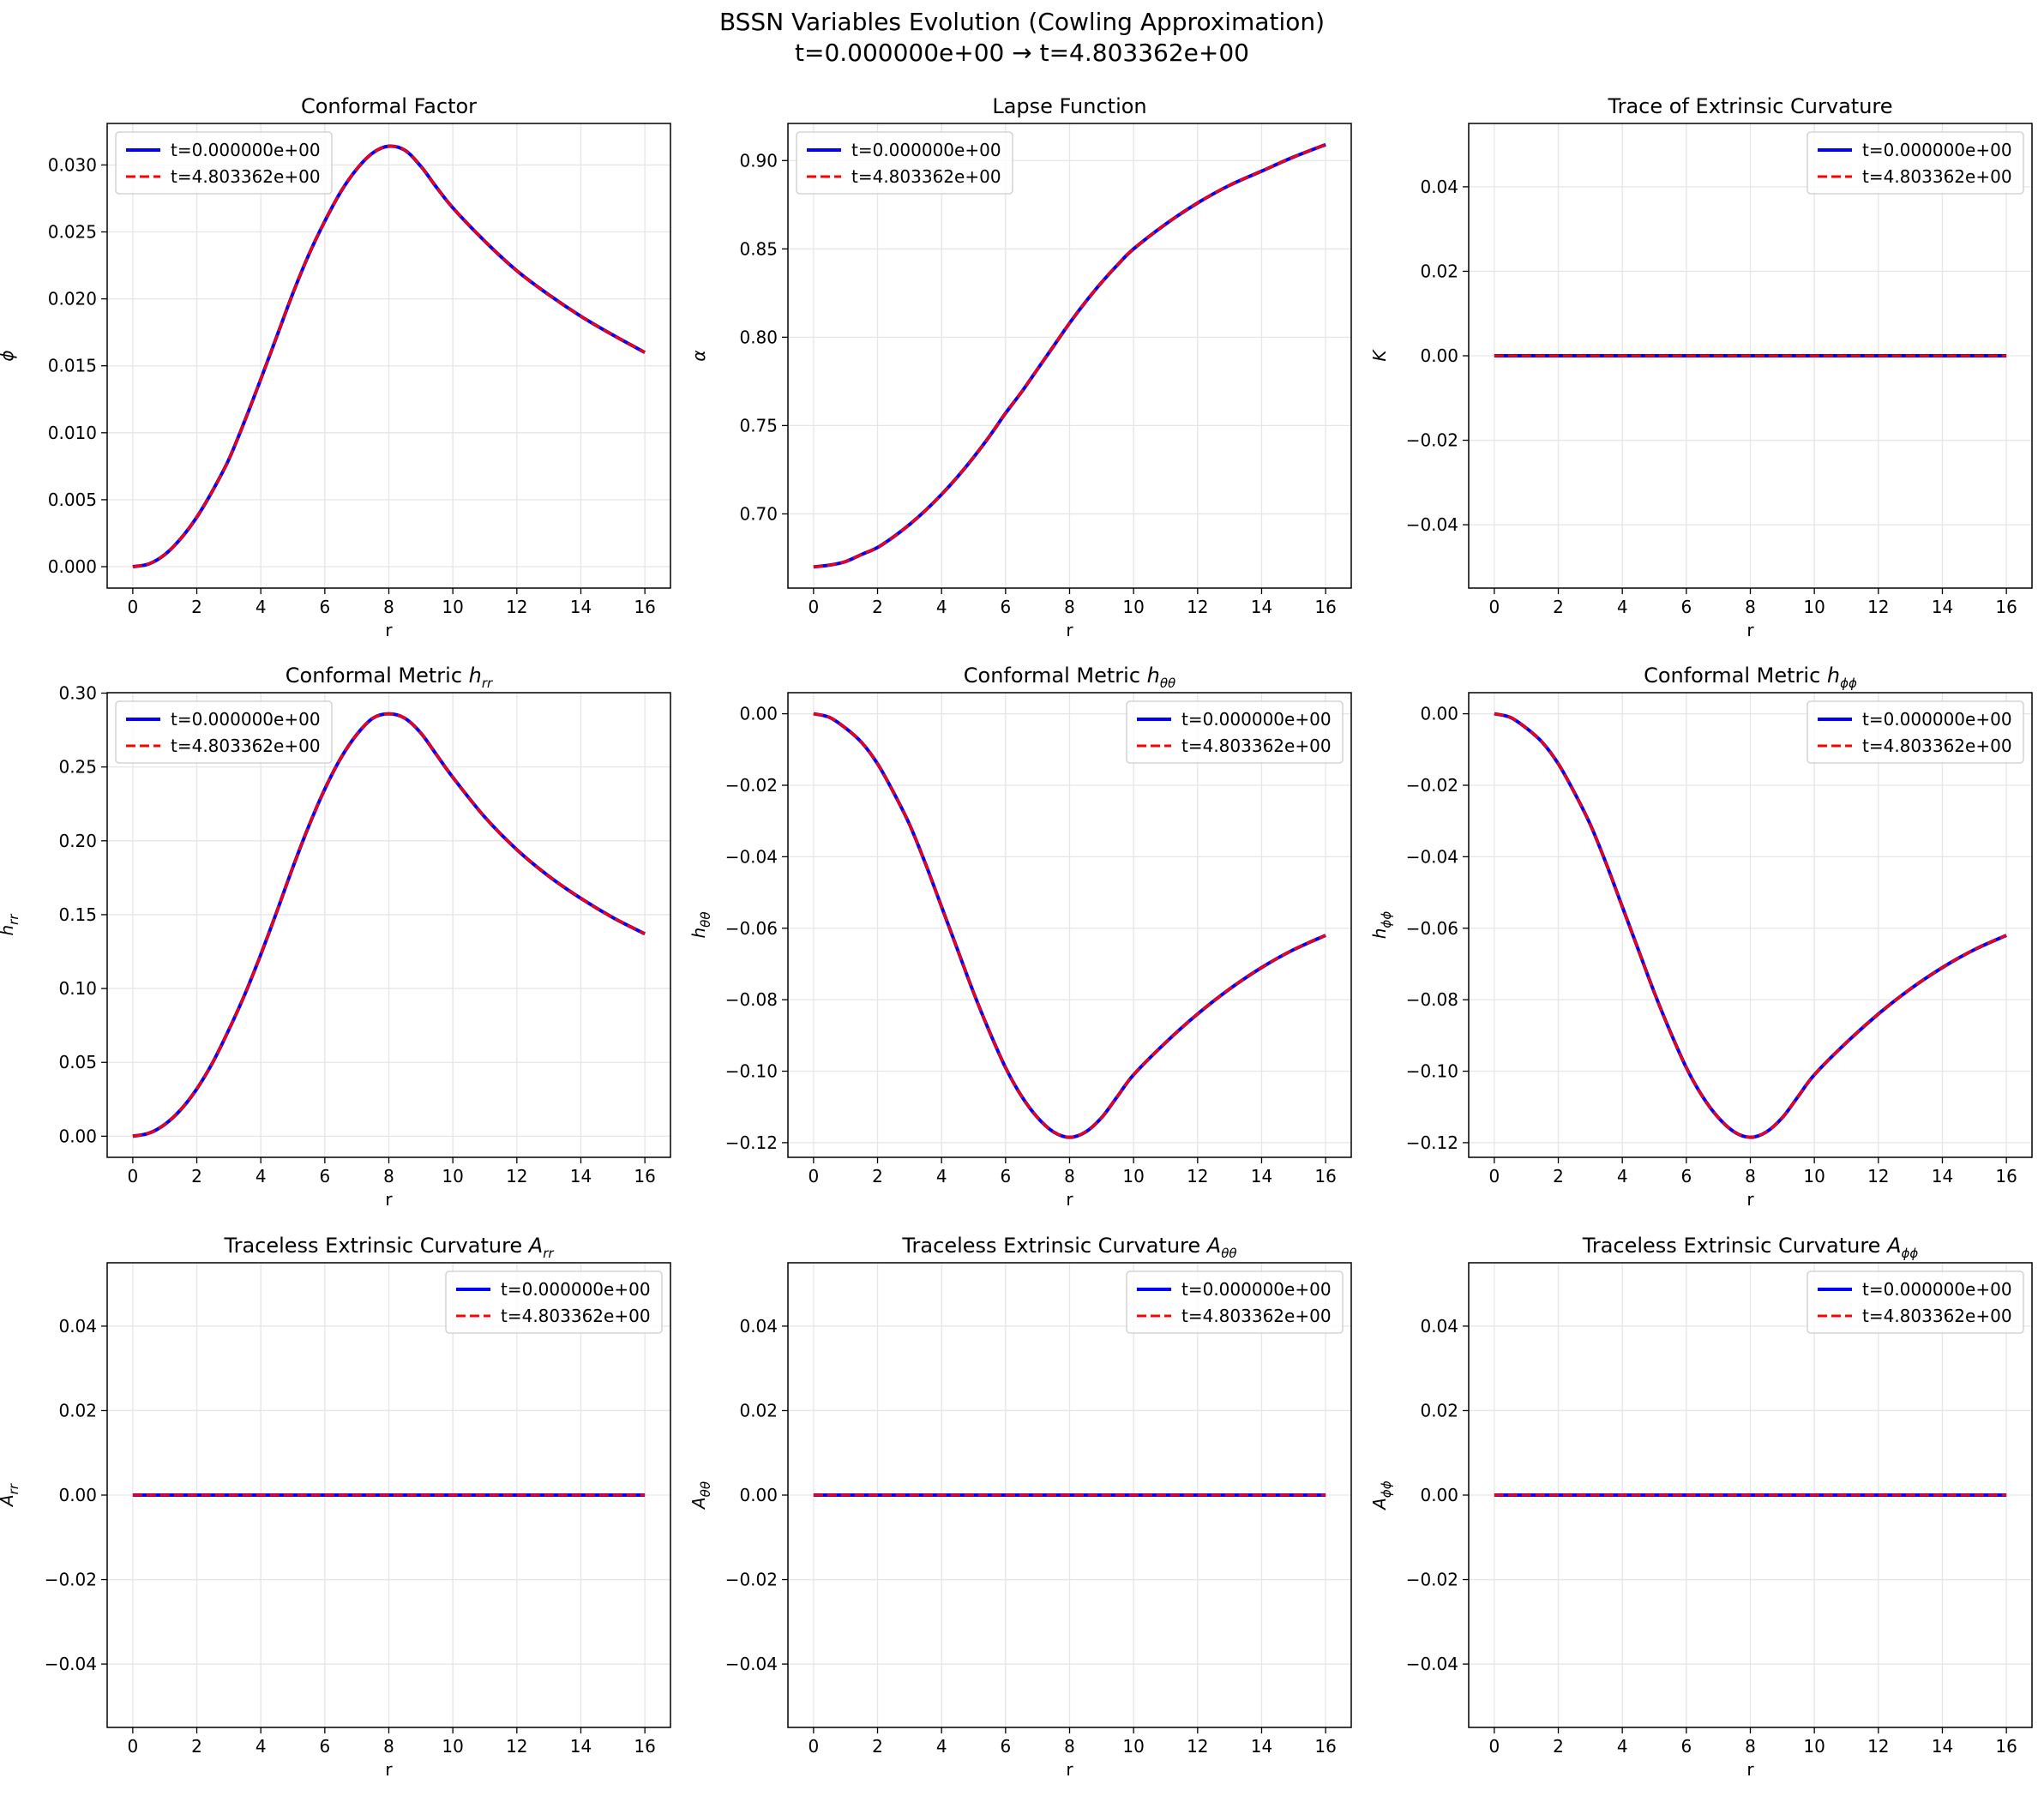 This screenshot has height=1796, width=2044. What do you see at coordinates (77, 767) in the screenshot?
I see `y-tick-label: 0.25` at bounding box center [77, 767].